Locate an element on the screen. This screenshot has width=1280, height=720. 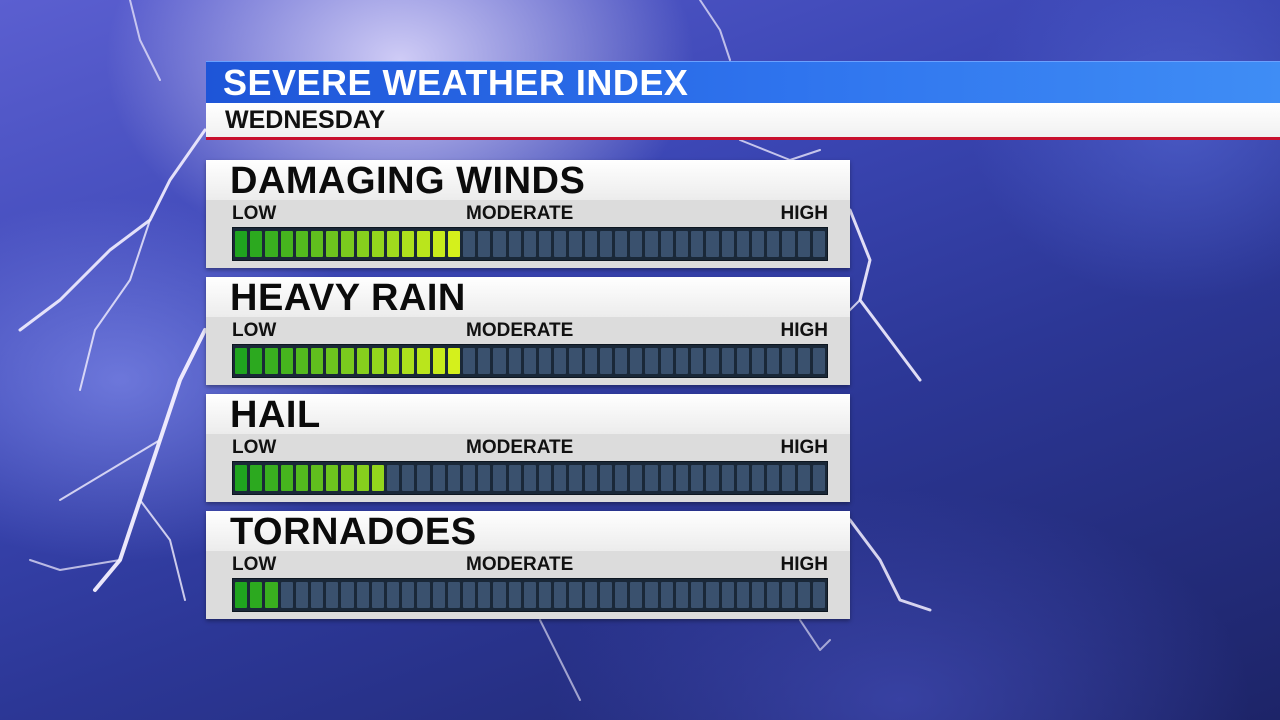
category-title: HAIL is located at coordinates (528, 415).